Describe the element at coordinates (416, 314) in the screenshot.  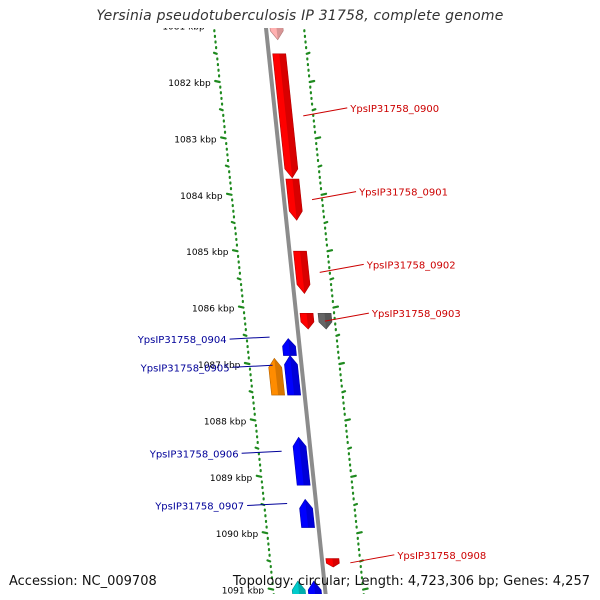
I see `gene-label: YpsIP31758_0903` at that location.